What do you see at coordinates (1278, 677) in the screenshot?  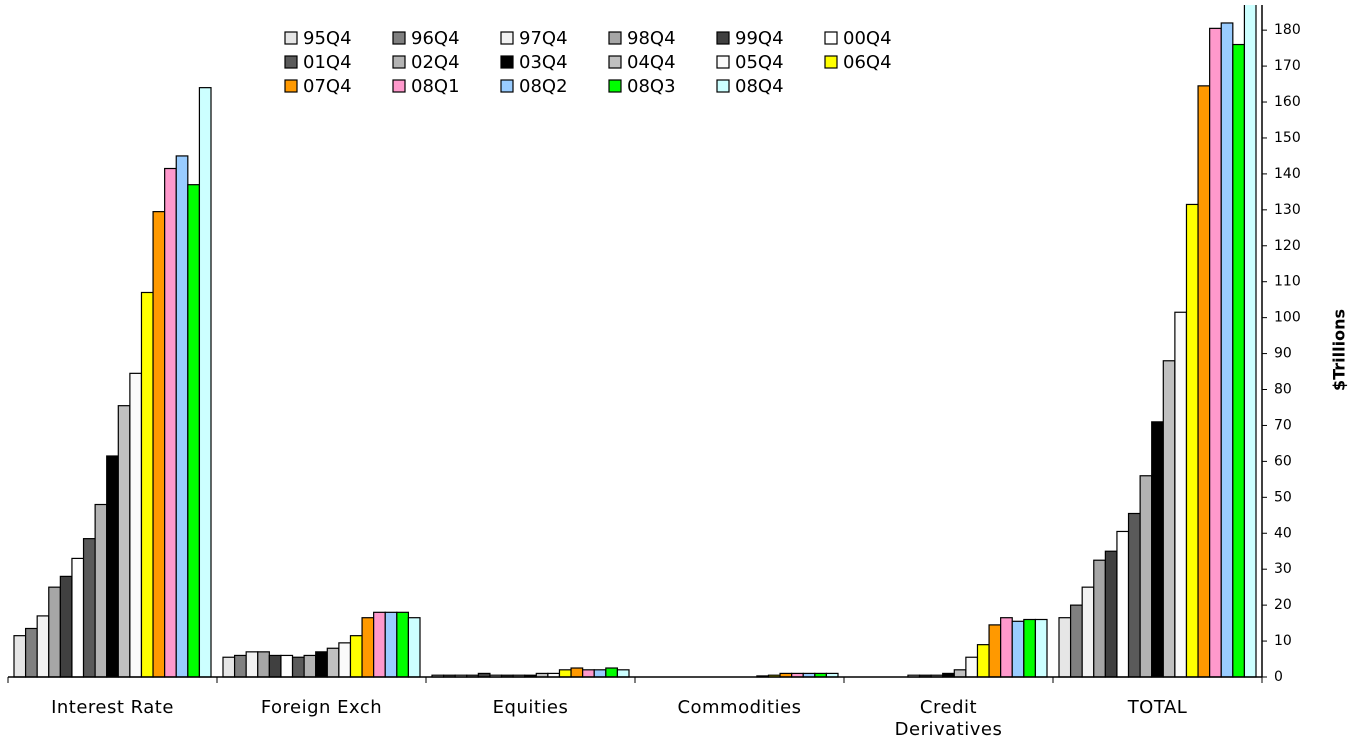 I see `y-tick-label: 0` at bounding box center [1278, 677].